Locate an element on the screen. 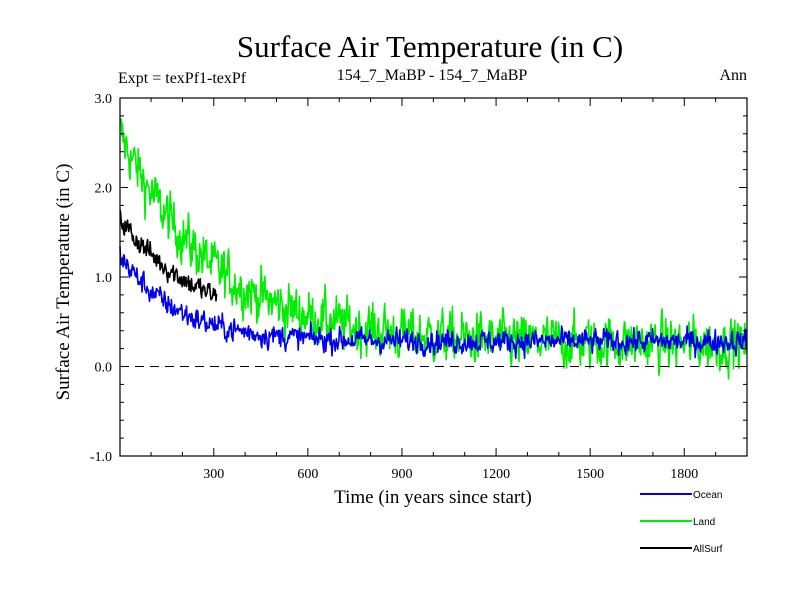 Image resolution: width=800 pixels, height=600 pixels. y-tick-label: 1.0 is located at coordinates (104, 278).